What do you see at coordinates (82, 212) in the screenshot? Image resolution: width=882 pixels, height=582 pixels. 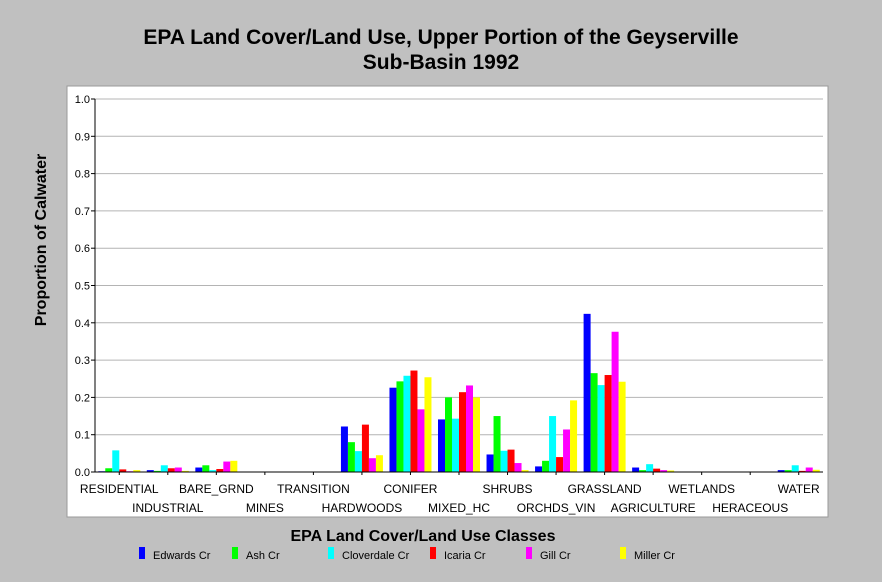 I see `y-tick-label: 0.7` at bounding box center [82, 212].